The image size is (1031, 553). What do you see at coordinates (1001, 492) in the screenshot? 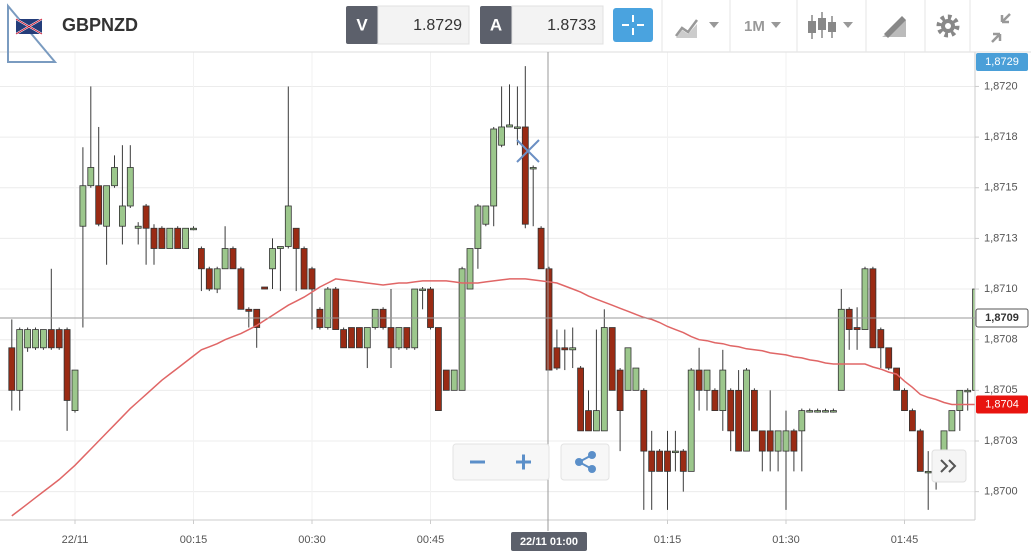
I see `y-tick-label: 1,8700` at bounding box center [1001, 492].